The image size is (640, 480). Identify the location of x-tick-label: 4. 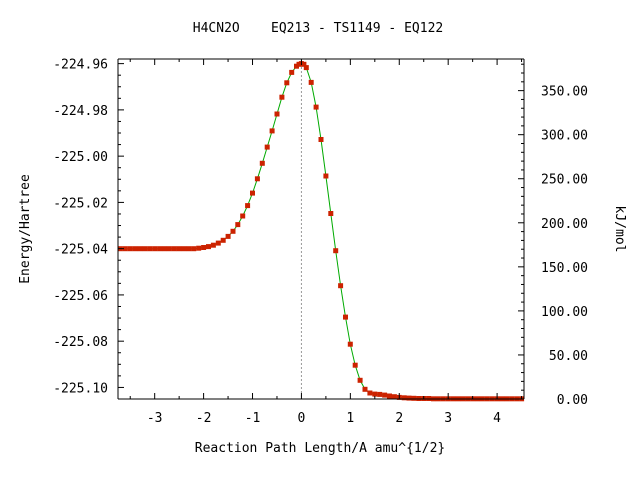
(497, 418).